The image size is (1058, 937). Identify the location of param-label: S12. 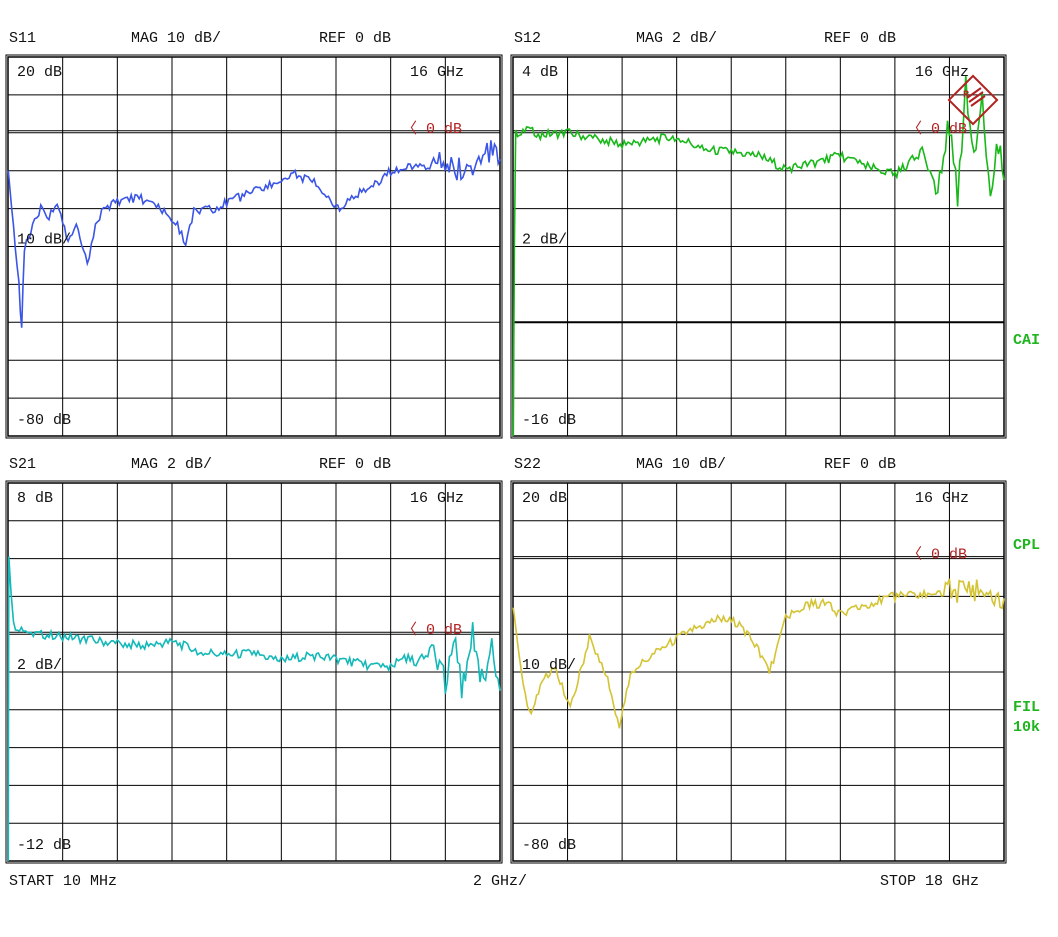
(527, 38).